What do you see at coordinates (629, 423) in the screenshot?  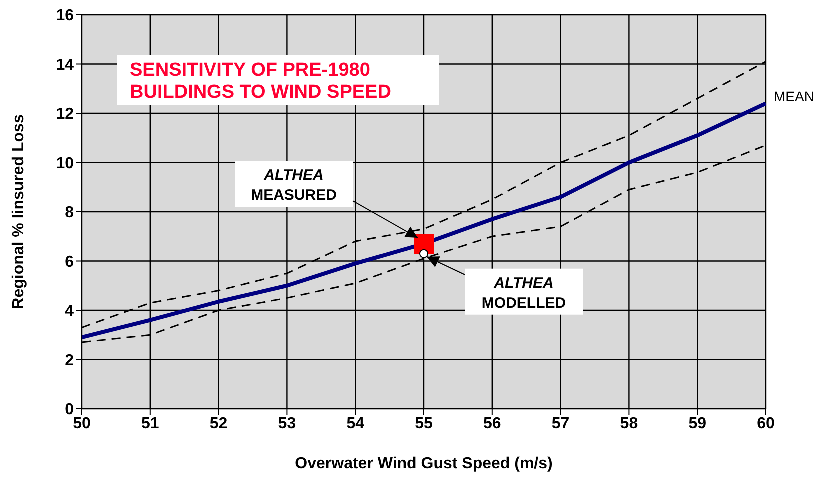 I see `x-tick-label: 58` at bounding box center [629, 423].